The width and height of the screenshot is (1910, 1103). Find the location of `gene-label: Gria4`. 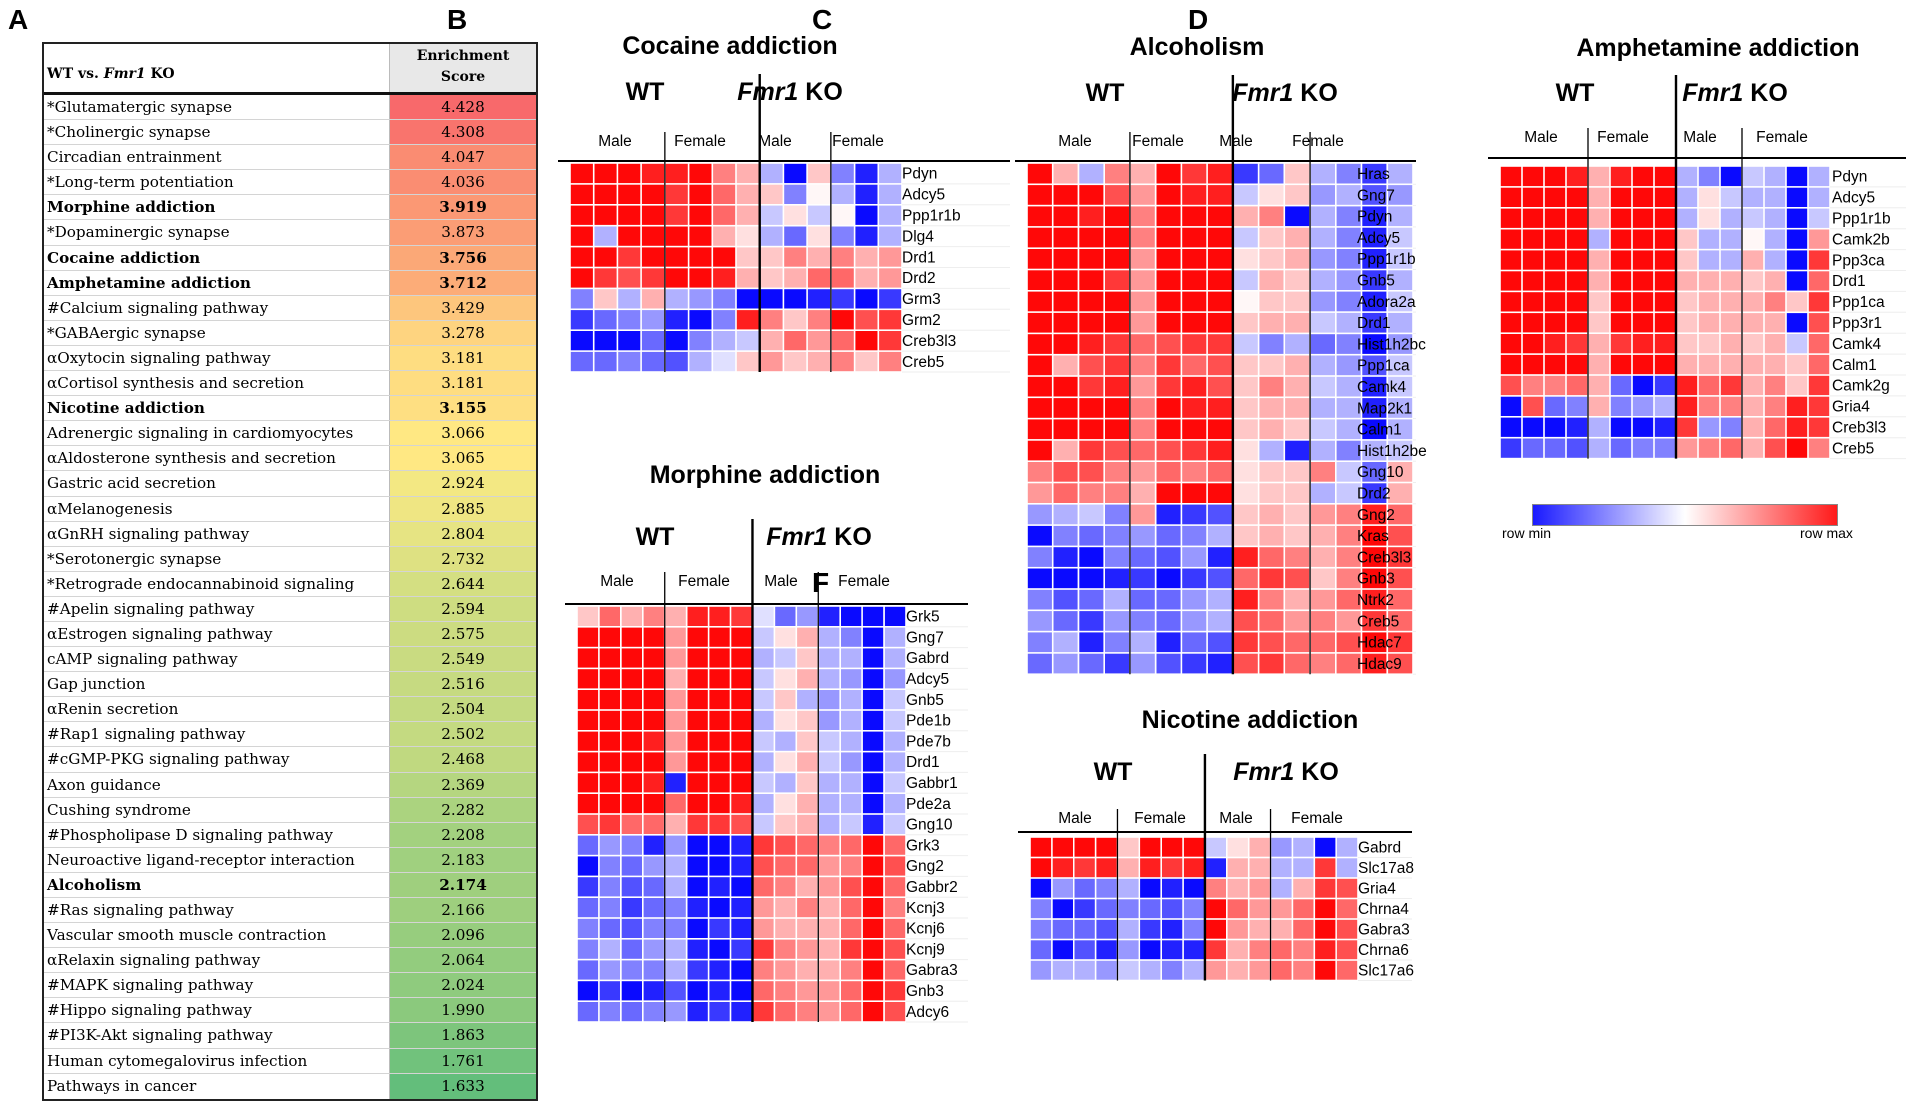

gene-label: Gria4 is located at coordinates (1851, 407).